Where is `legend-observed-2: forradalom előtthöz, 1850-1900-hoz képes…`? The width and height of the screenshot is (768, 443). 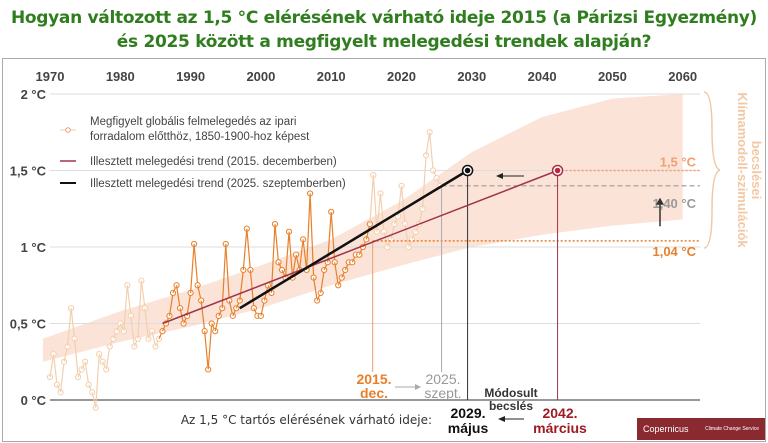
legend-observed-2: forradalom előtthöz, 1850-1900-hoz képes… is located at coordinates (200, 137).